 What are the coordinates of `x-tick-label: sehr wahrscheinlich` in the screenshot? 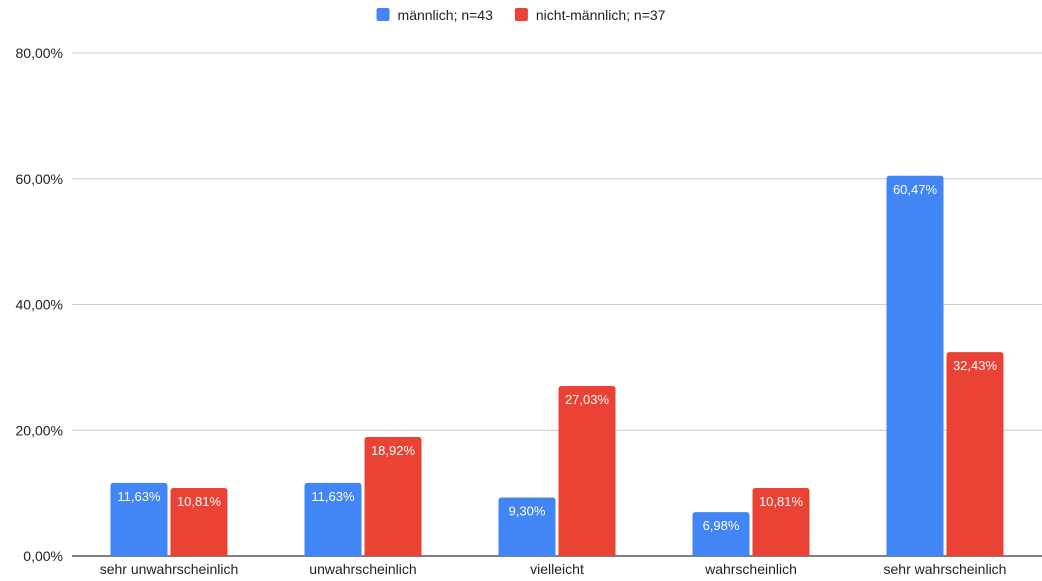 It's located at (945, 568).